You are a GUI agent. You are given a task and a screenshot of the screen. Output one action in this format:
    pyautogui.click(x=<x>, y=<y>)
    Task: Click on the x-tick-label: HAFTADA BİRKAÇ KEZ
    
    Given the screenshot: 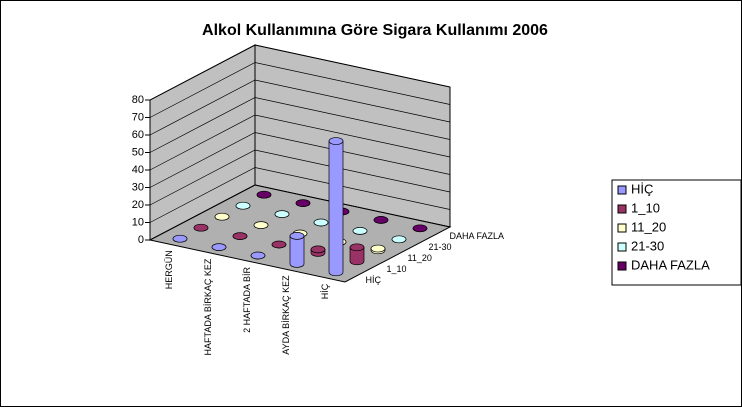 What is the action you would take?
    pyautogui.click(x=208, y=306)
    